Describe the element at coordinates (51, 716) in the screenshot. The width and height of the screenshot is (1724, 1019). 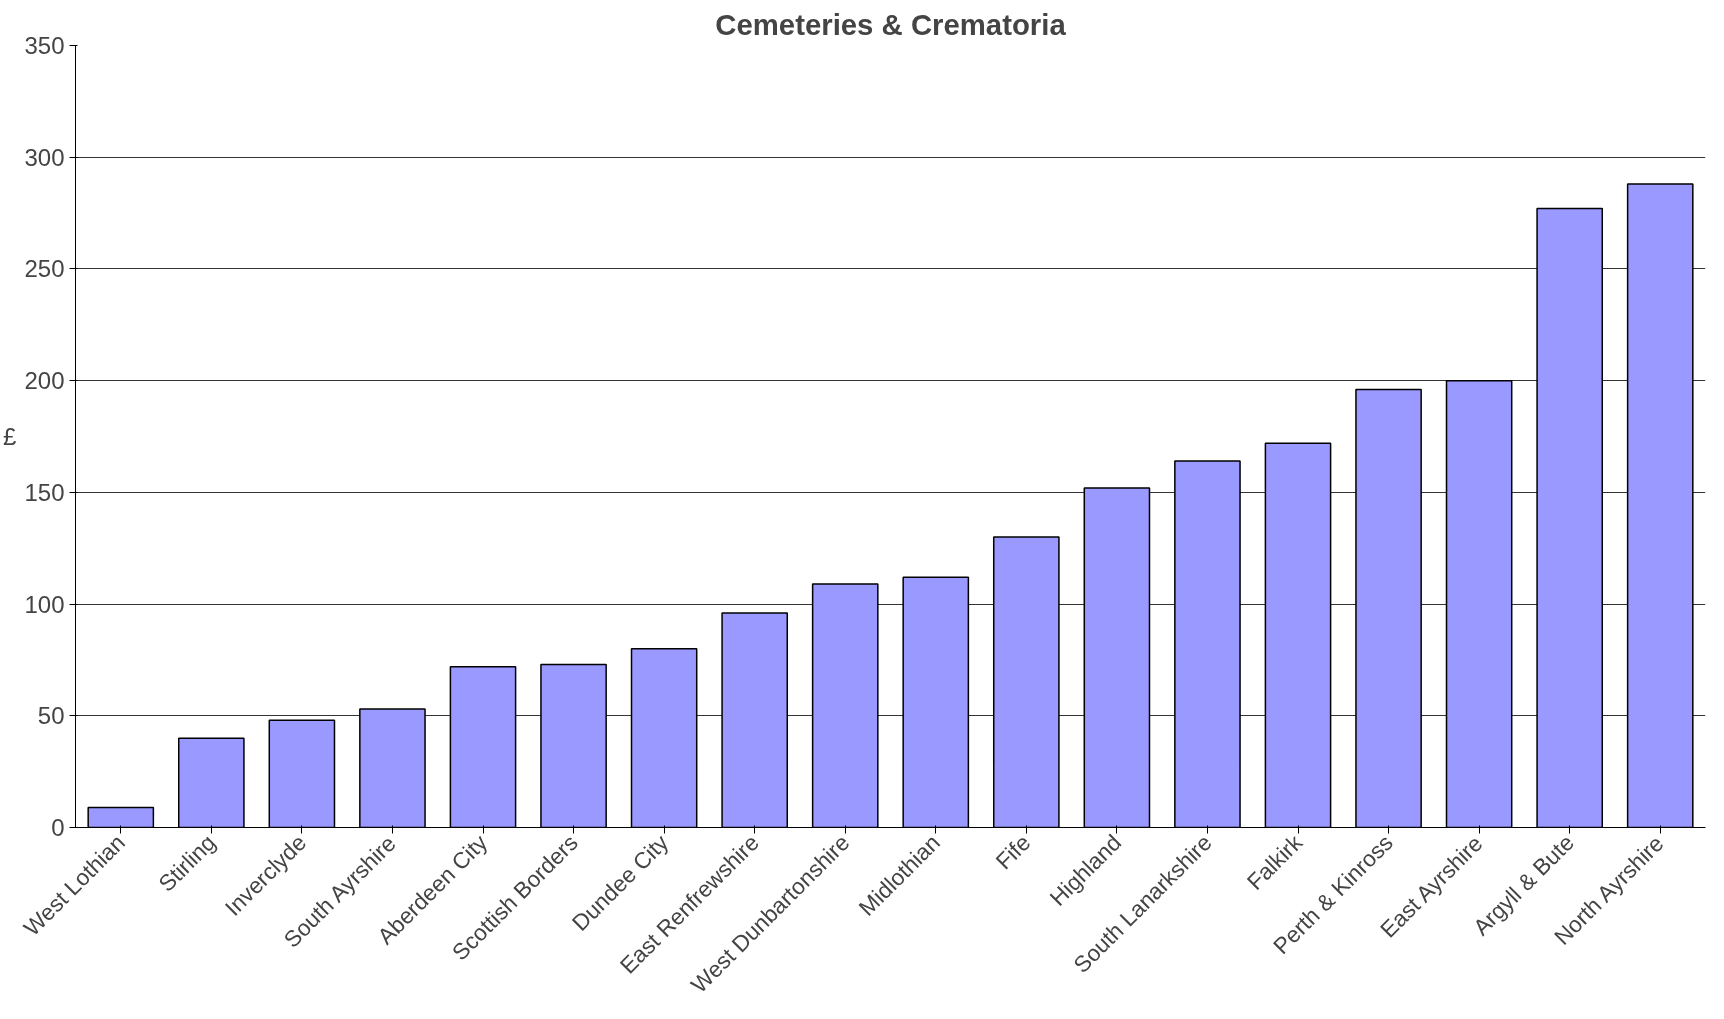
I see `y-tick-label: 50` at that location.